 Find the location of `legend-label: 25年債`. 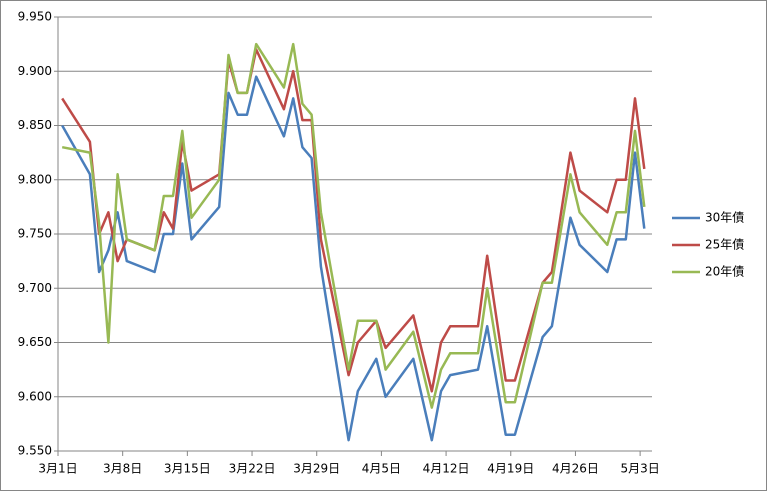

legend-label: 25年債 is located at coordinates (724, 244).